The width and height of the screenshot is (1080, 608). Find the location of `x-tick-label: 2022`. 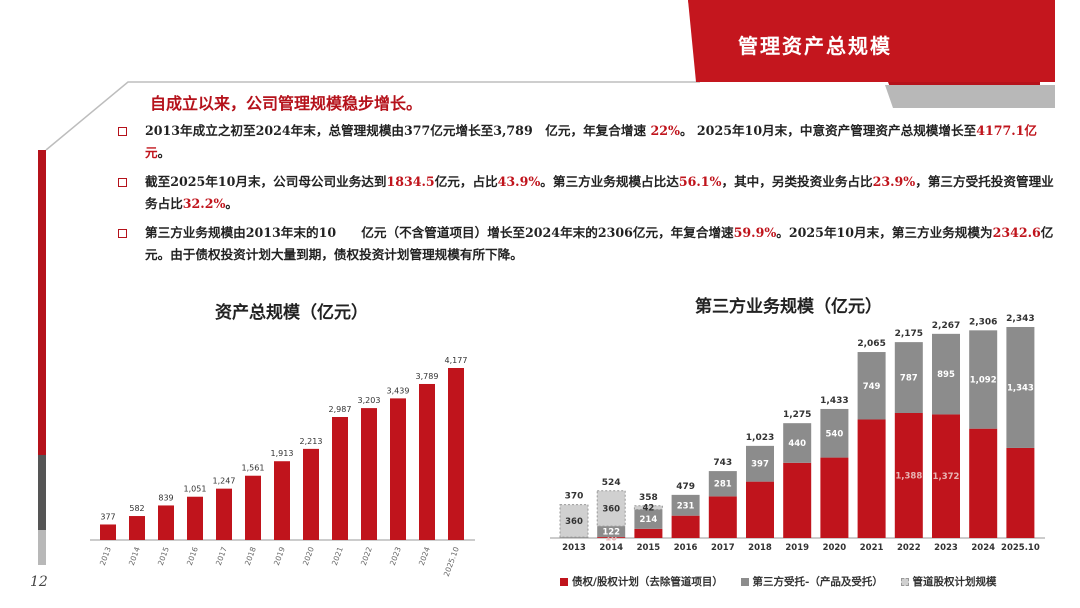

x-tick-label: 2022 is located at coordinates (366, 555).